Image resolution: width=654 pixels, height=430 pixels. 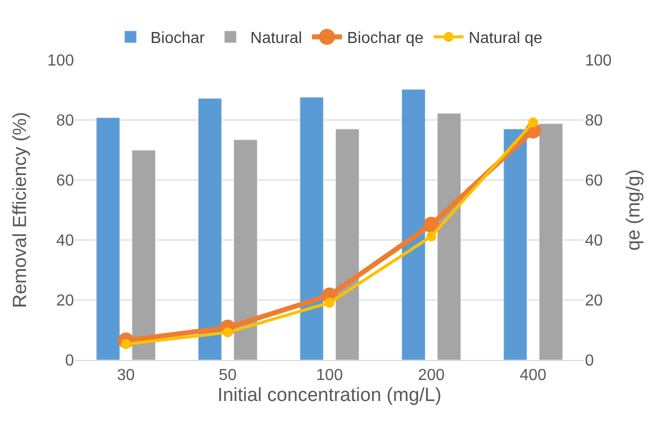 What do you see at coordinates (594, 241) in the screenshot?
I see `y2-tick-label: 40` at bounding box center [594, 241].